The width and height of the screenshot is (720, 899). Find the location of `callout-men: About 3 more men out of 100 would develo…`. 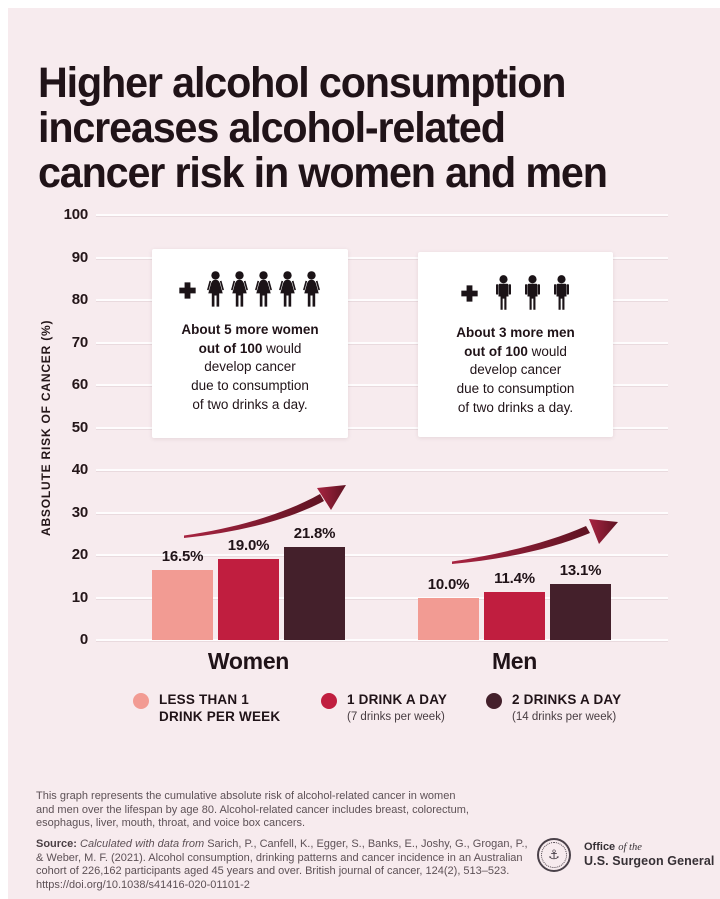

callout-men: About 3 more men out of 100 would develo… is located at coordinates (515, 344).